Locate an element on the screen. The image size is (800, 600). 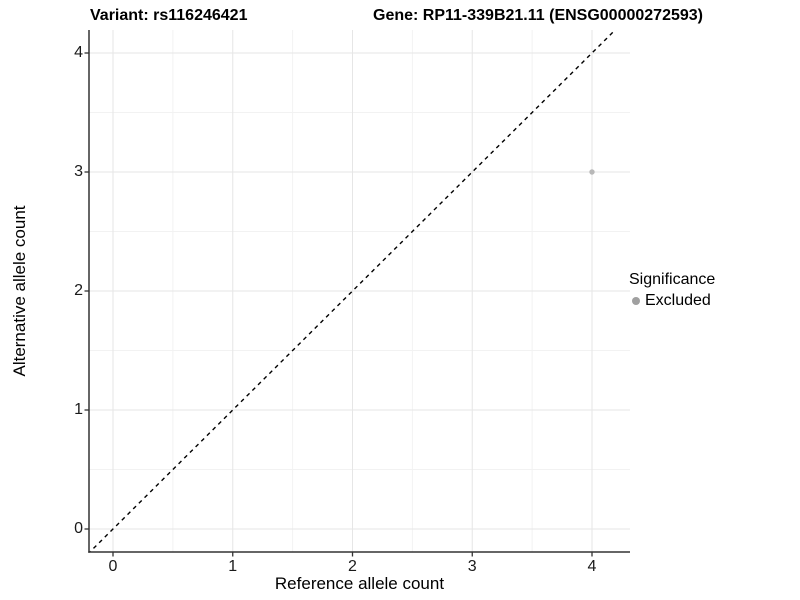
data-point is located at coordinates (592, 172).